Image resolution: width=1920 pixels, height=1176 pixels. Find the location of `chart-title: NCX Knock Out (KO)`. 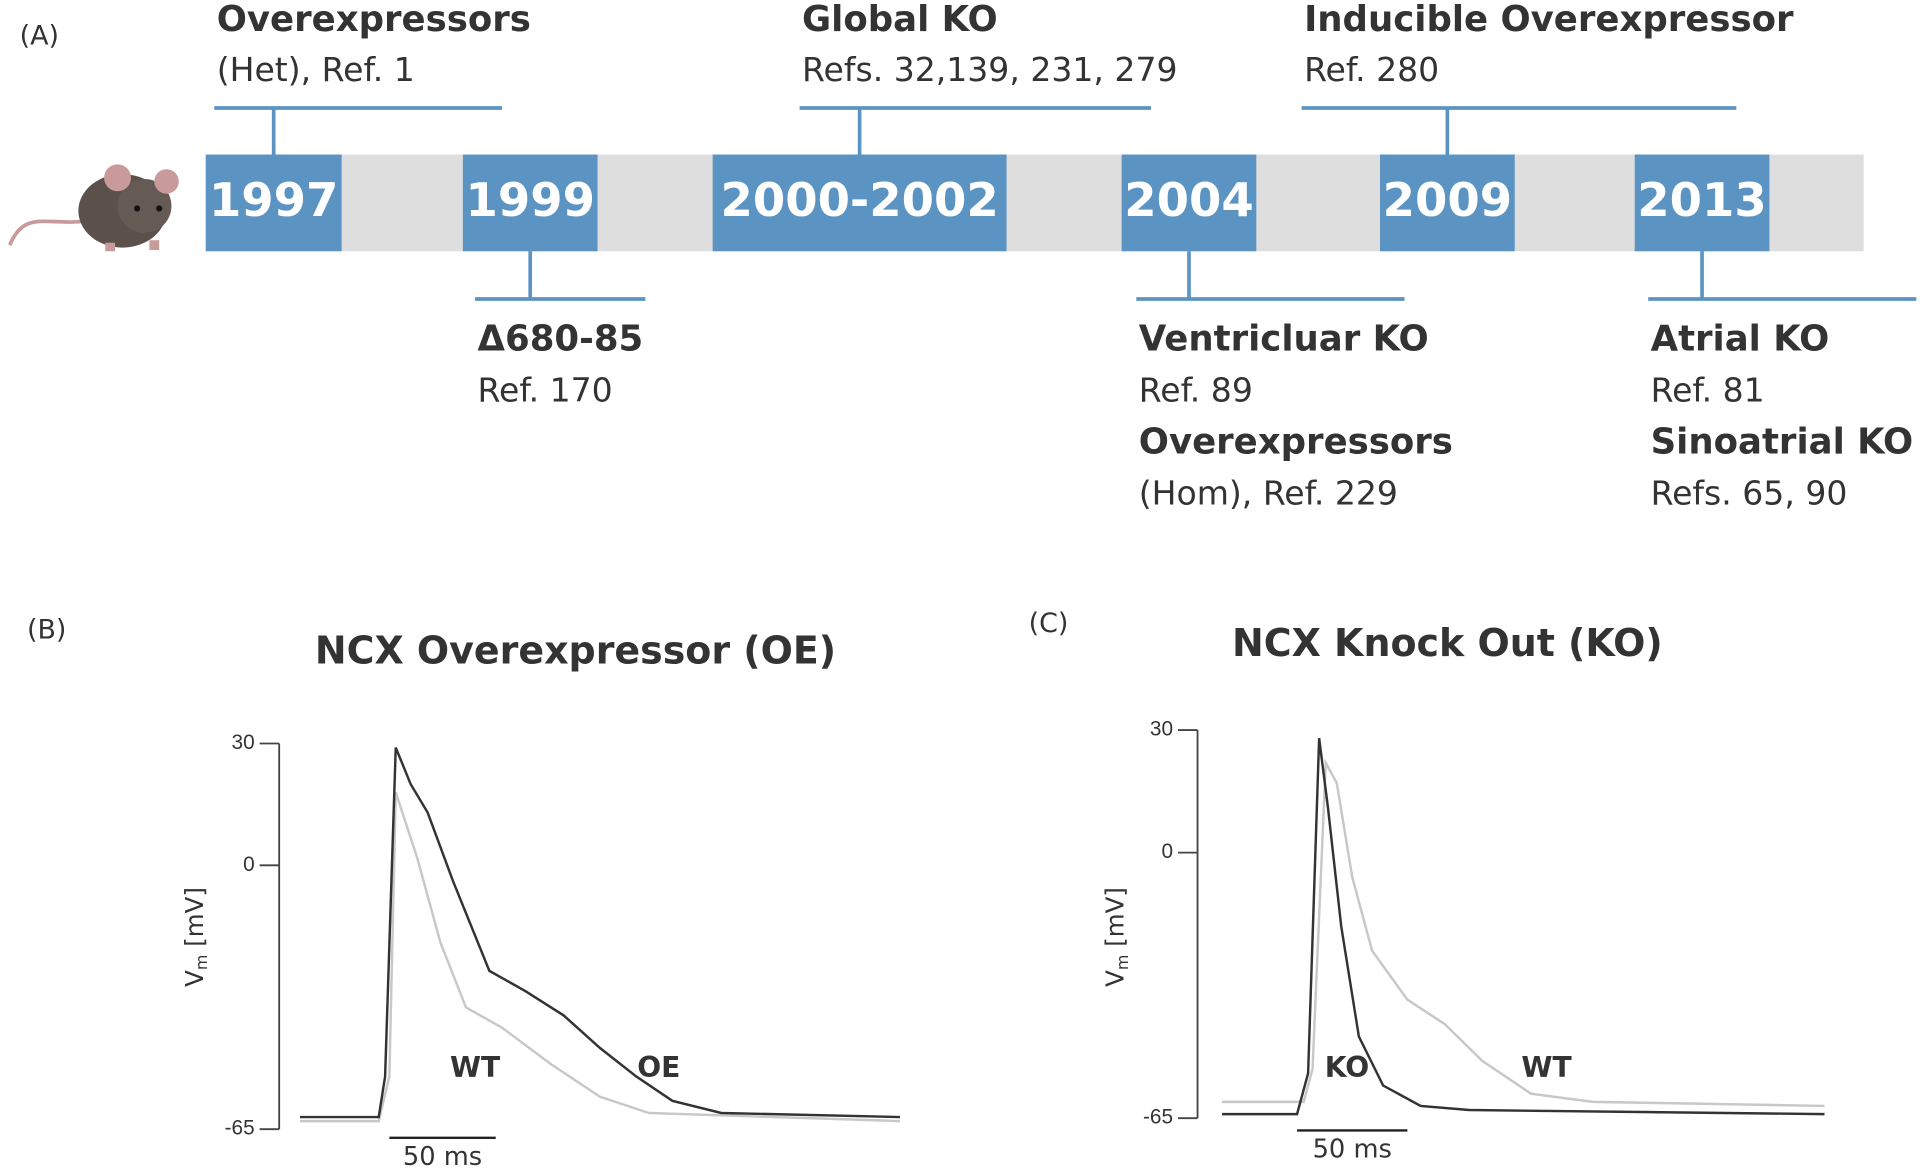

chart-title: NCX Knock Out (KO) is located at coordinates (1447, 643).